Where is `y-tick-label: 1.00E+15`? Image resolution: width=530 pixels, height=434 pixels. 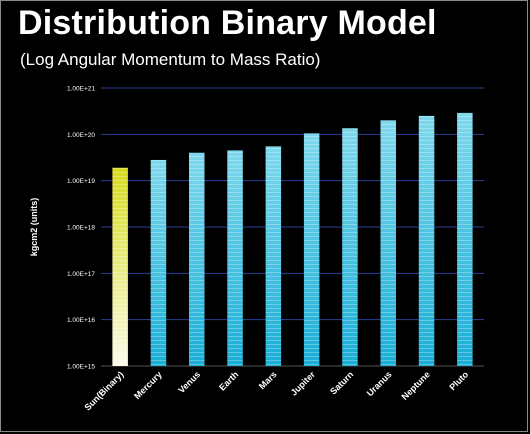
y-tick-label: 1.00E+15 is located at coordinates (81, 367).